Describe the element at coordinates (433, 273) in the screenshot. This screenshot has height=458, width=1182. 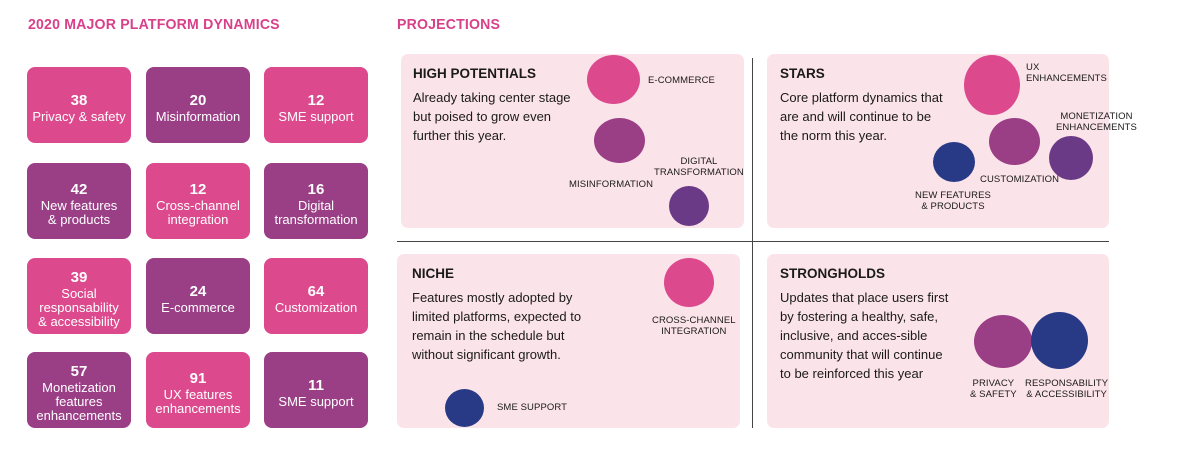
I see `niche-title: NICHE` at that location.